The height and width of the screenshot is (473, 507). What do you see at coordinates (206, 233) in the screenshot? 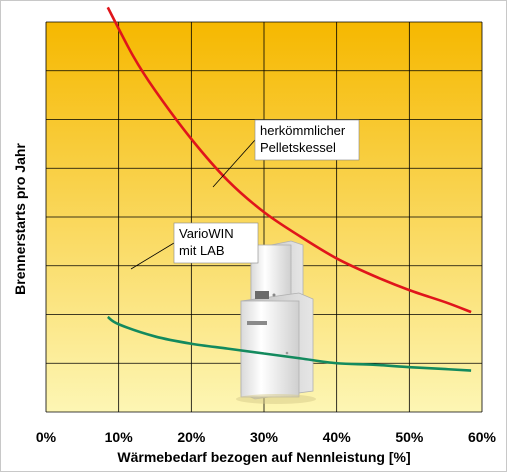
I see `annotation-label: VarioWIN` at bounding box center [206, 233].